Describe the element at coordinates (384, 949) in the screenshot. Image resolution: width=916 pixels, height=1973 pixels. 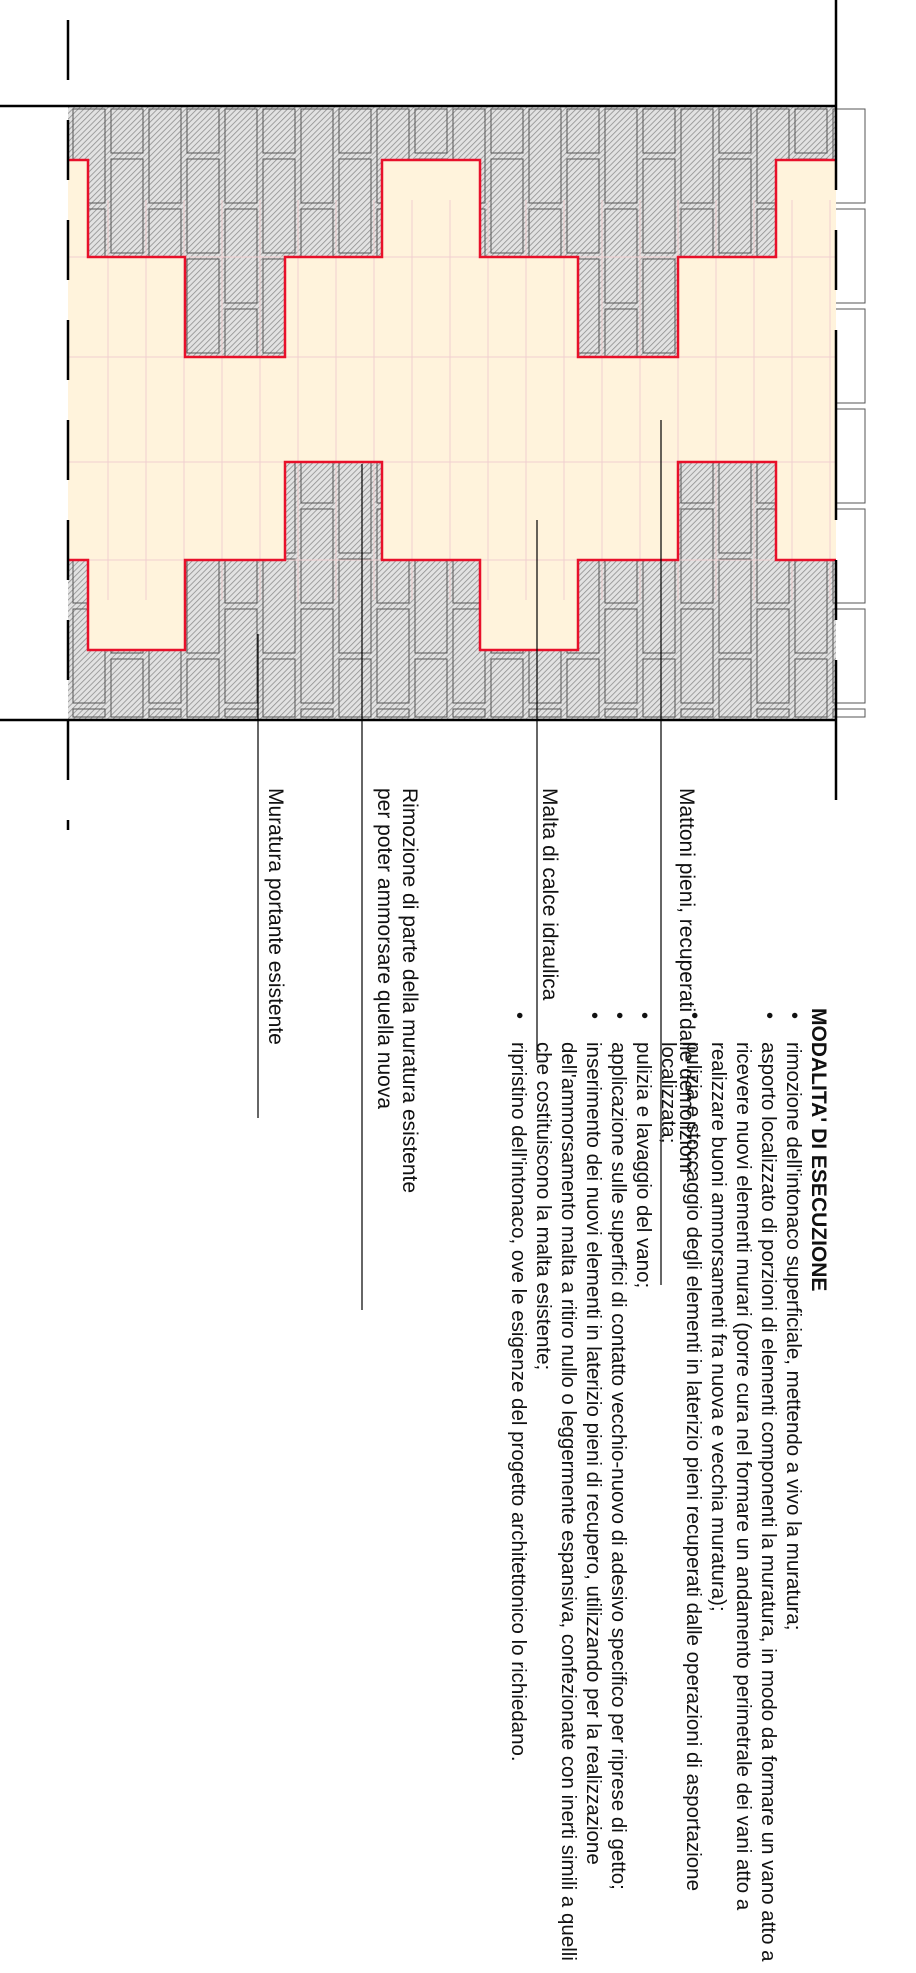
I see `label-rimozione-line2: per poter ammorsare quella nuova` at that location.